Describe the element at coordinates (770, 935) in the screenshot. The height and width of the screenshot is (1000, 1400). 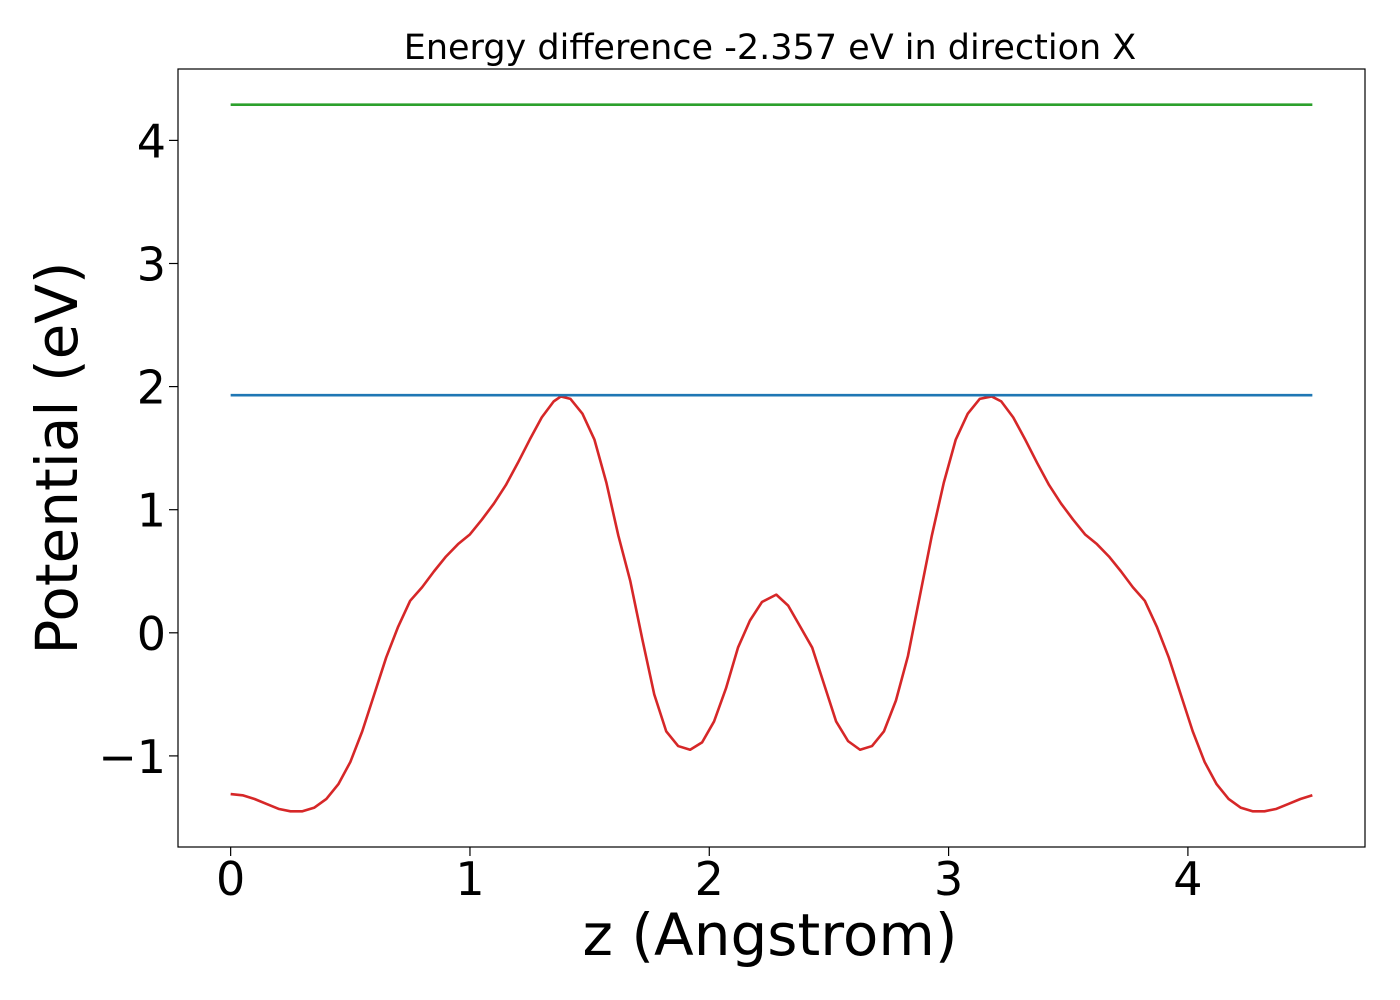
I see `x-axis-label: z (Angstrom)` at that location.